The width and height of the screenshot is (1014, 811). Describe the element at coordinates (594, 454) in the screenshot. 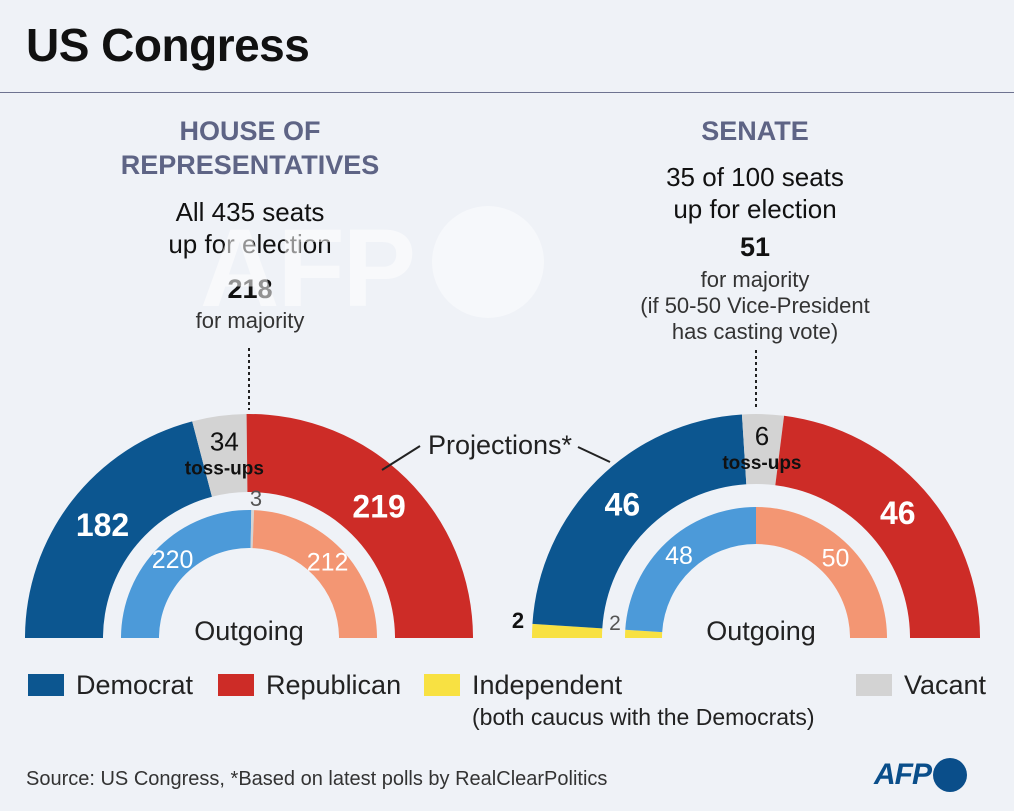

I see `projections-leader-right` at that location.